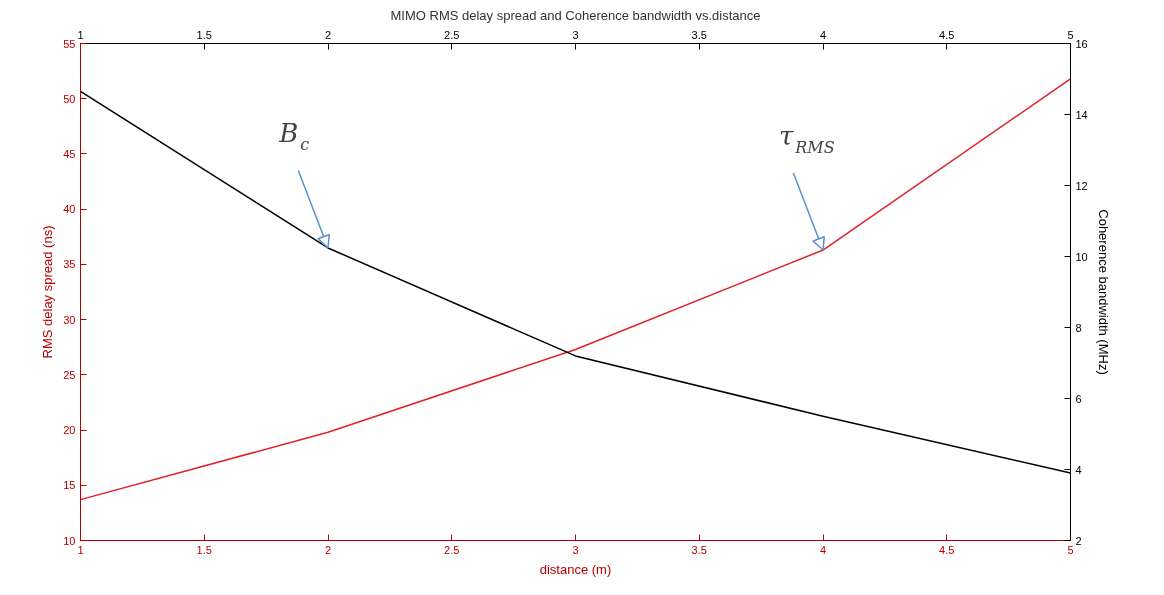 This screenshot has width=1164, height=595. Describe the element at coordinates (204, 34) in the screenshot. I see `x-tick-label: 1.5` at that location.